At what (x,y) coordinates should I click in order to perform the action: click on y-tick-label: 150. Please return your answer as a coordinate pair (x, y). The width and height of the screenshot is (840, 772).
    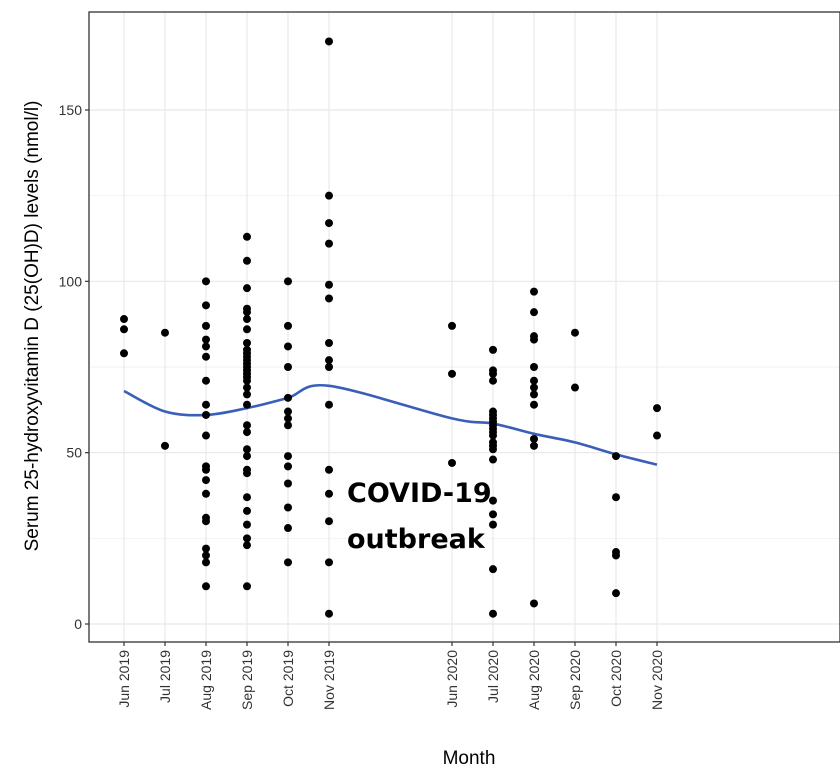
    Looking at the image, I should click on (71, 110).